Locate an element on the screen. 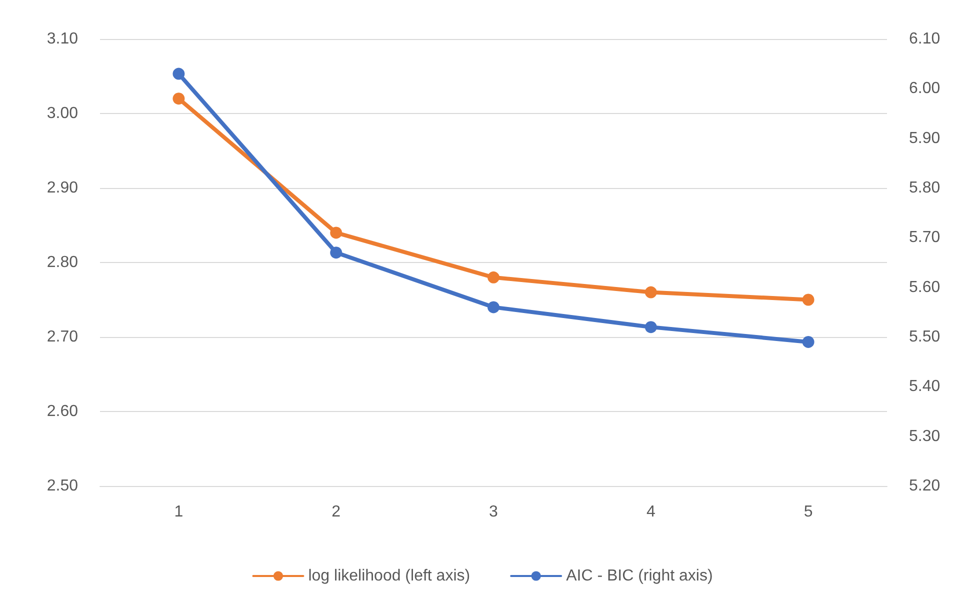 Image resolution: width=965 pixels, height=603 pixels. x-tick-label: 5 is located at coordinates (808, 512).